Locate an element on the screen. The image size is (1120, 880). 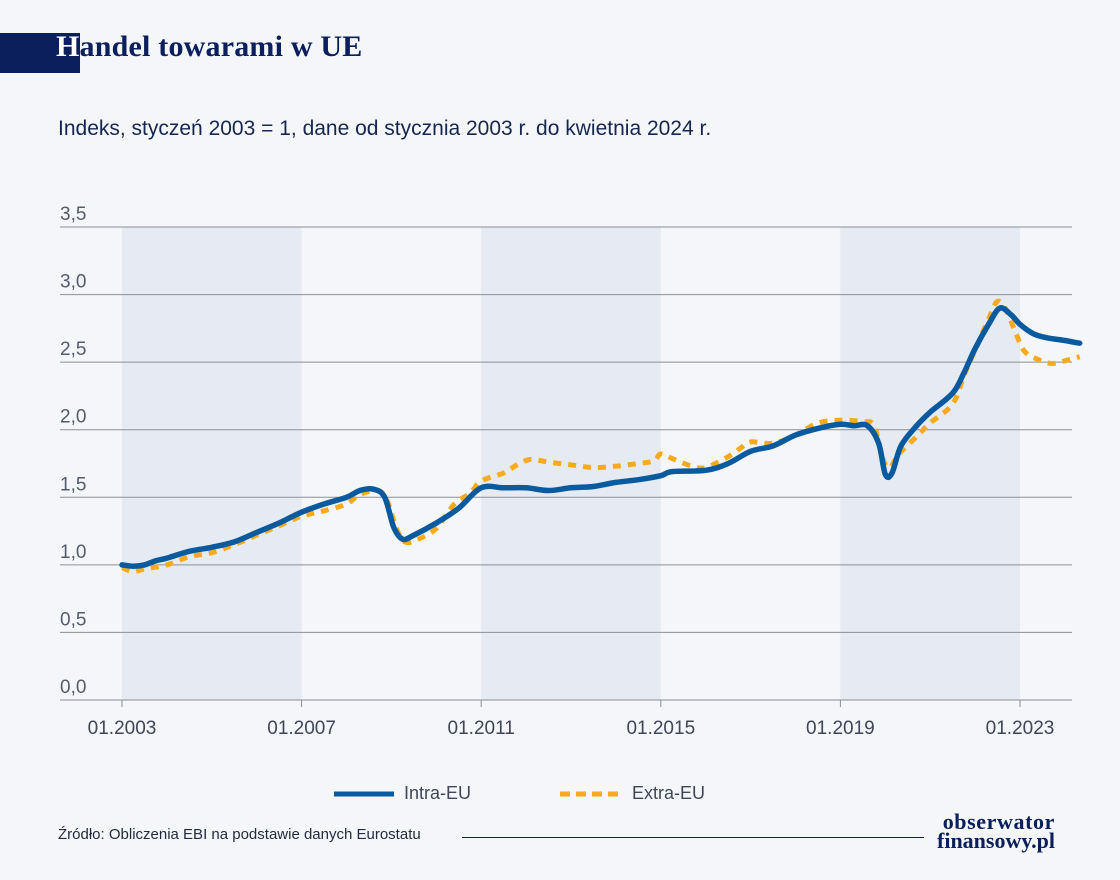
y-tick-label: 2,5 is located at coordinates (73, 349).